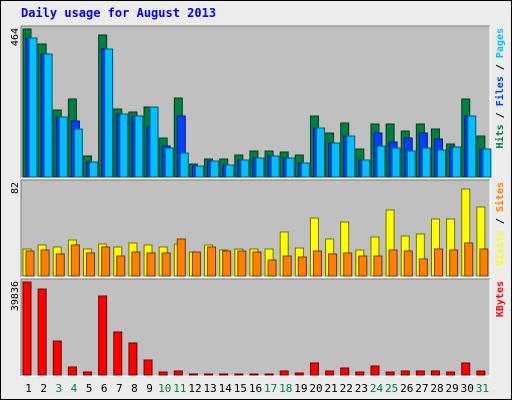 Image resolution: width=512 pixels, height=400 pixels. I want to click on legend-kbytes: KBytes, so click(500, 299).